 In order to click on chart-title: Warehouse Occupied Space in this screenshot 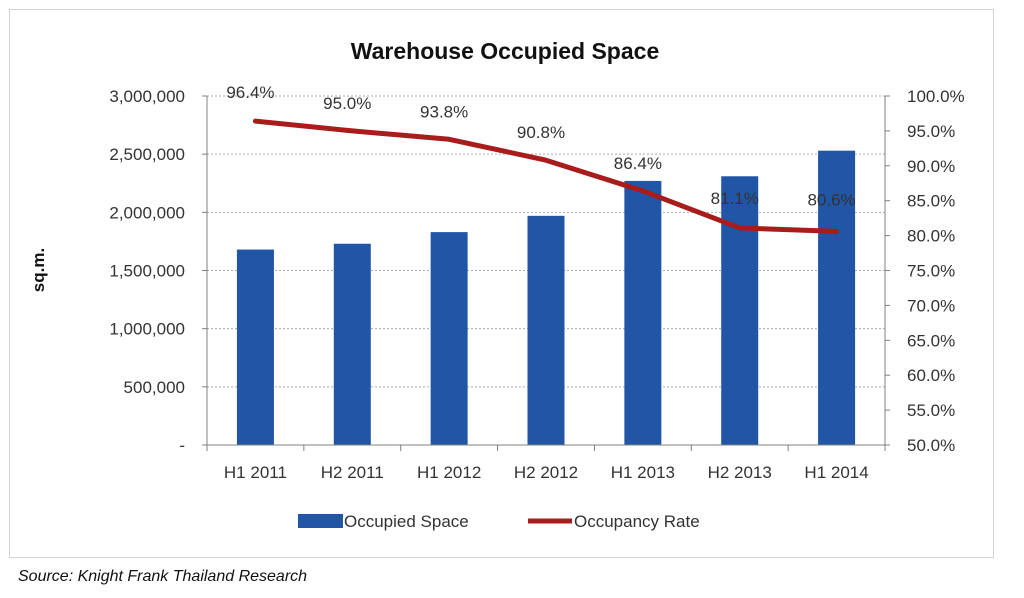, I will do `click(505, 51)`.